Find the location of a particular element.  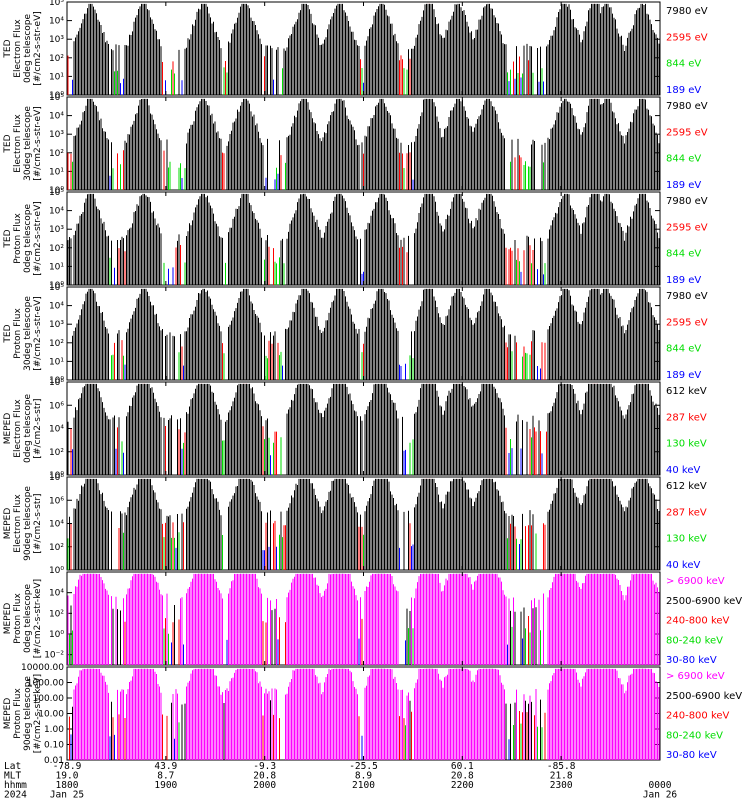

x-axis-row-label: Lat is located at coordinates (12, 766).